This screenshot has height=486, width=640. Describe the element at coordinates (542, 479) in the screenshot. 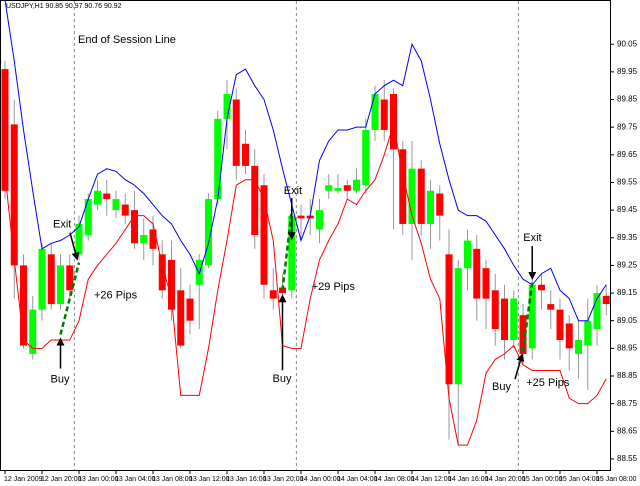

I see `x-tick-label: 15 Jan 00:00` at that location.